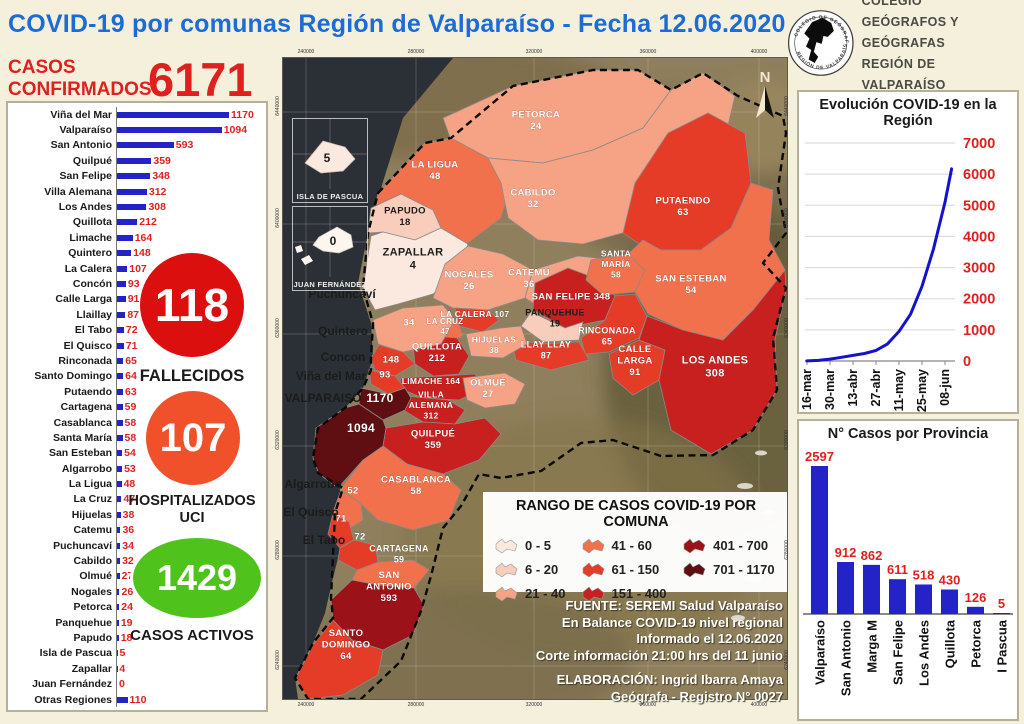  Describe the element at coordinates (682, 212) in the screenshot. I see `svg-text: 63` at that location.